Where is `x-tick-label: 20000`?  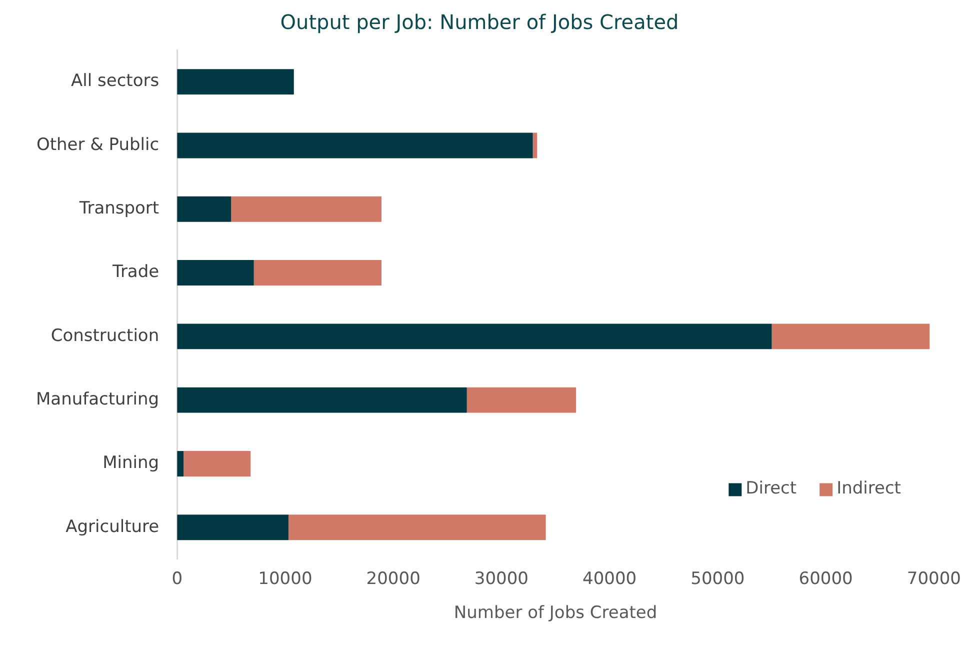 x-tick-label: 20000 is located at coordinates (393, 578).